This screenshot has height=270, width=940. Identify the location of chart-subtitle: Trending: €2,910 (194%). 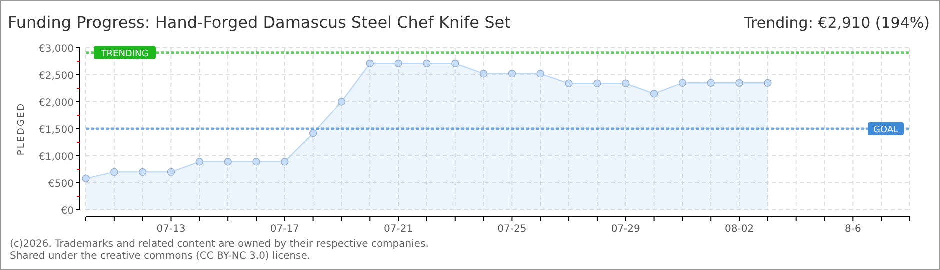
(836, 23).